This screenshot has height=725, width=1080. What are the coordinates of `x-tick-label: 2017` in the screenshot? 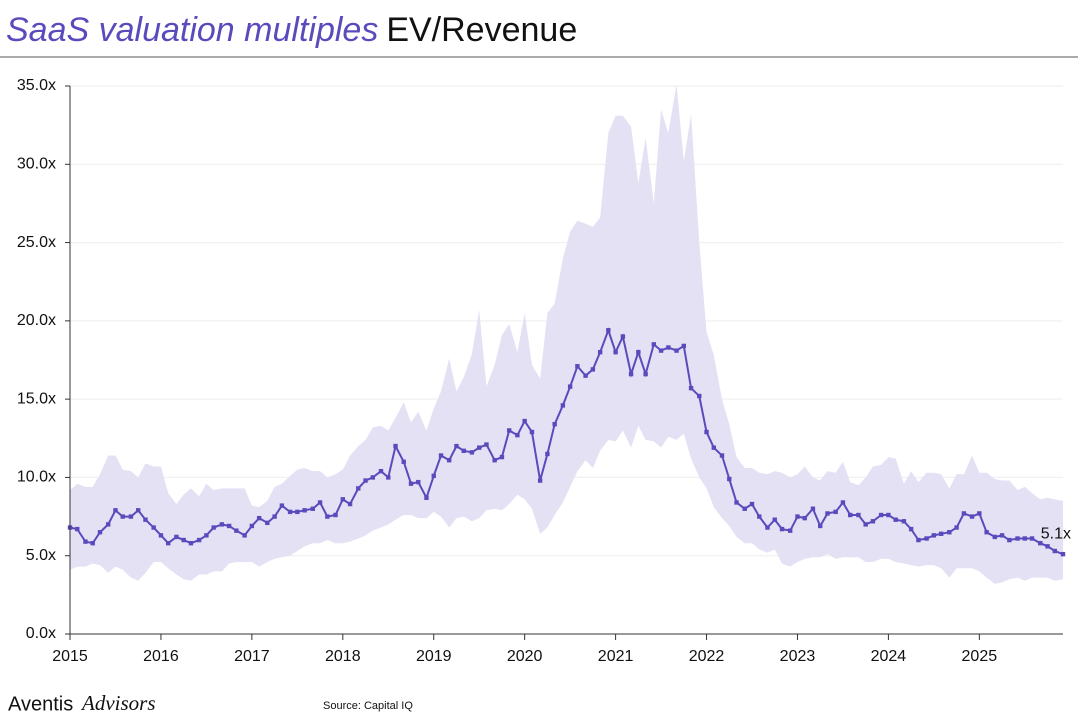 It's located at (252, 656).